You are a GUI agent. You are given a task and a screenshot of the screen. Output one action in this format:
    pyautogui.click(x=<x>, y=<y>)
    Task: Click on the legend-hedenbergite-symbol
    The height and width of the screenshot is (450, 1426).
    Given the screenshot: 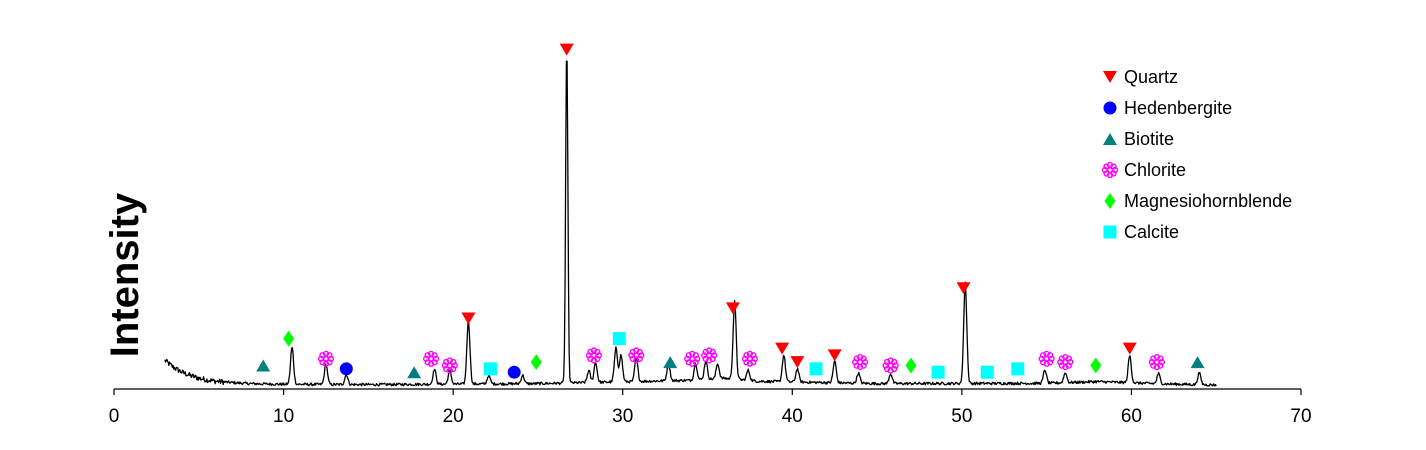 What is the action you would take?
    pyautogui.click(x=1110, y=108)
    